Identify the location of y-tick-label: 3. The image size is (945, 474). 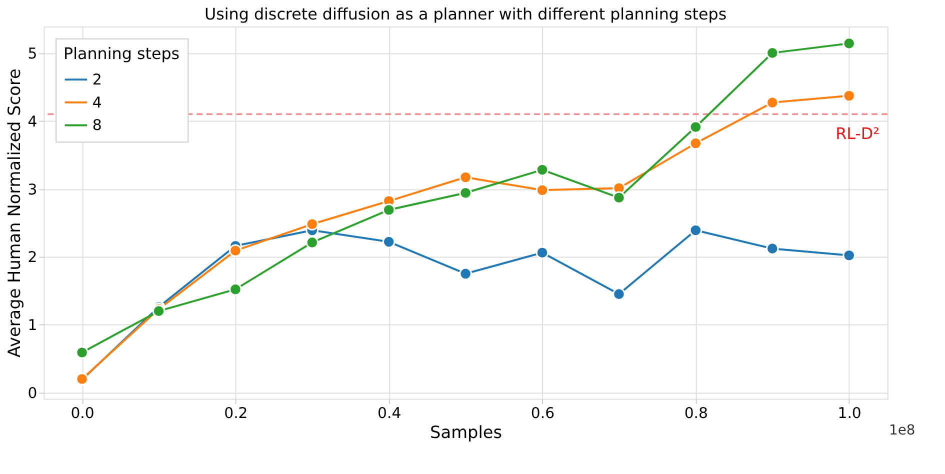
(33, 189).